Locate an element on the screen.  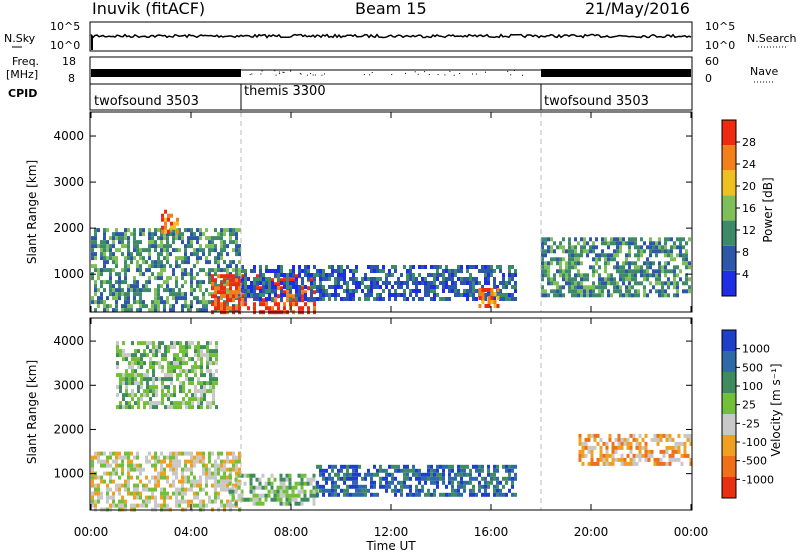
cpid-segment-2: themis 3300 is located at coordinates (285, 91).